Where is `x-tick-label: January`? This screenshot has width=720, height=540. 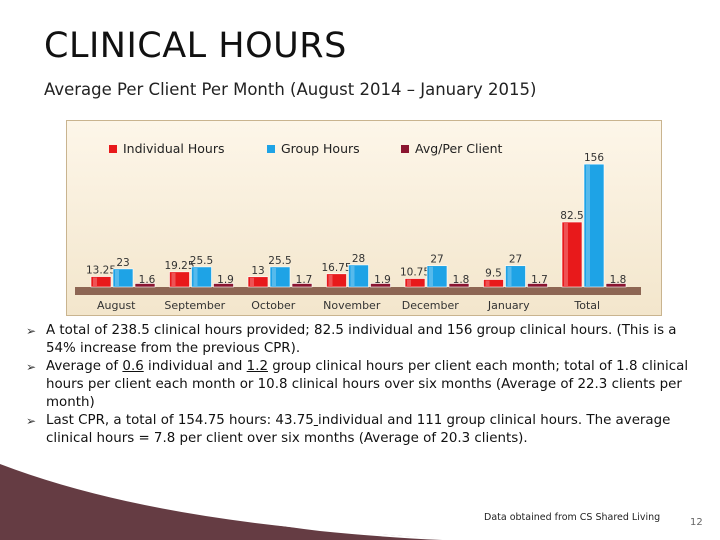
x-tick-label: January is located at coordinates (508, 305).